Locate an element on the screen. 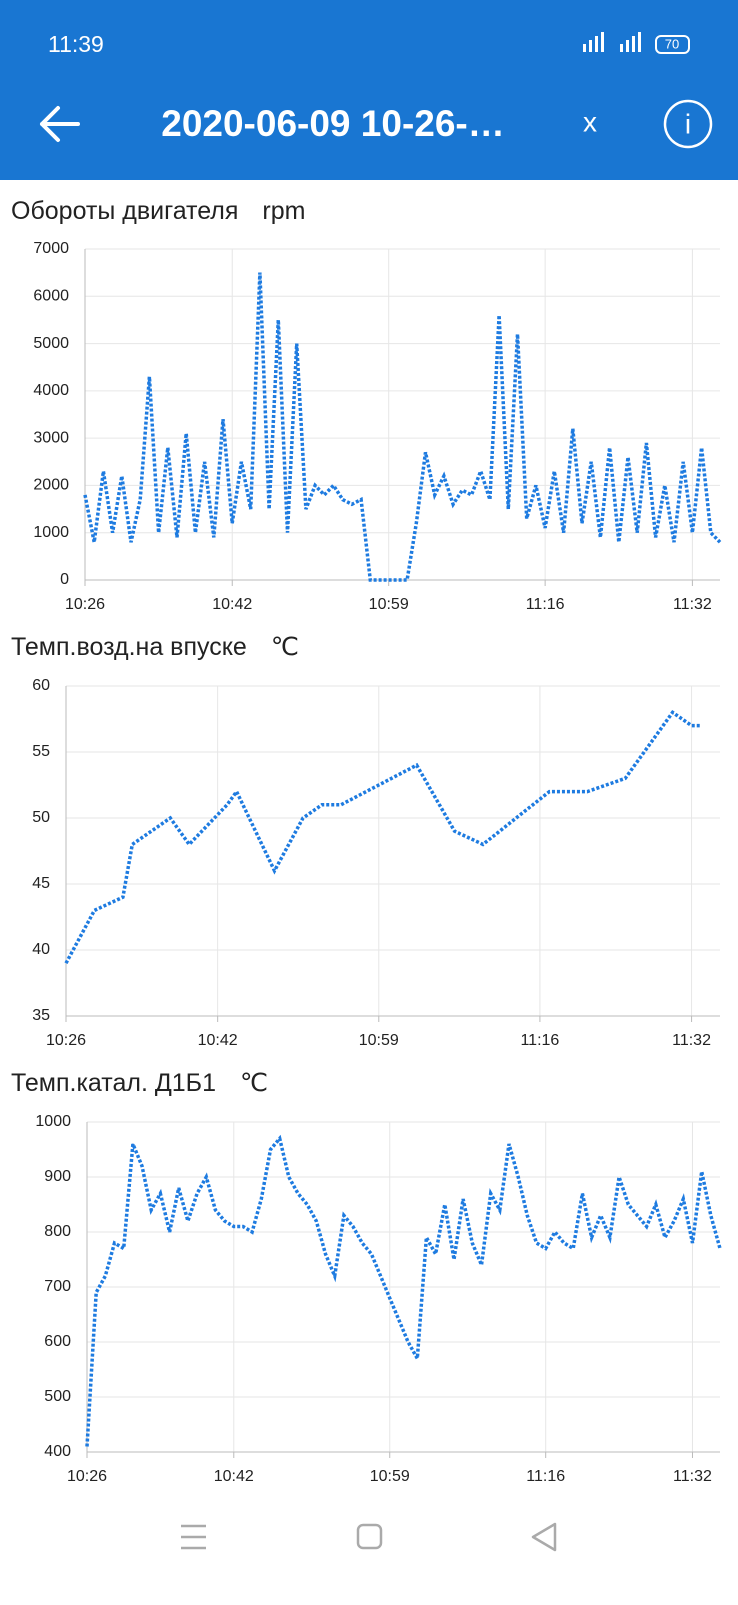 Image resolution: width=738 pixels, height=1605 pixels. battery-level: 70 is located at coordinates (672, 43).